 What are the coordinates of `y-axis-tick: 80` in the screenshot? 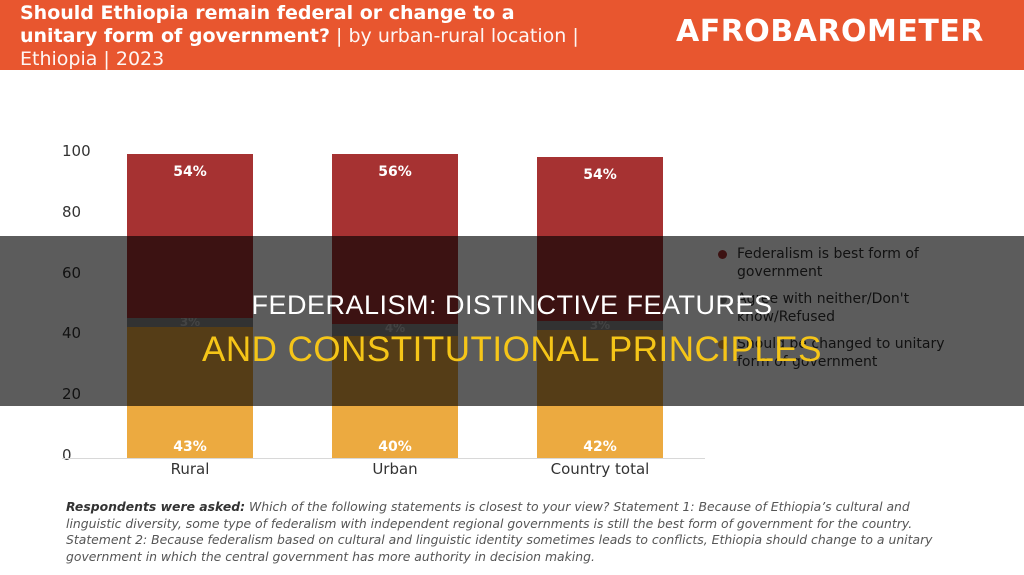 It's located at (72, 211).